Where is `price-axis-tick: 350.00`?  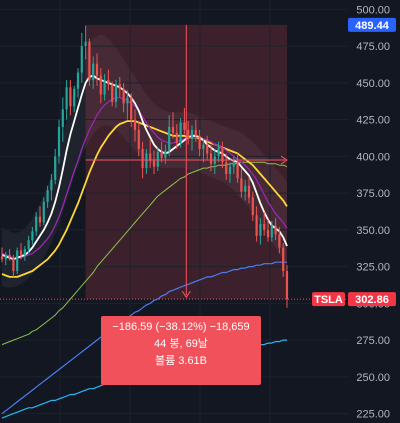 price-axis-tick: 350.00 is located at coordinates (373, 231).